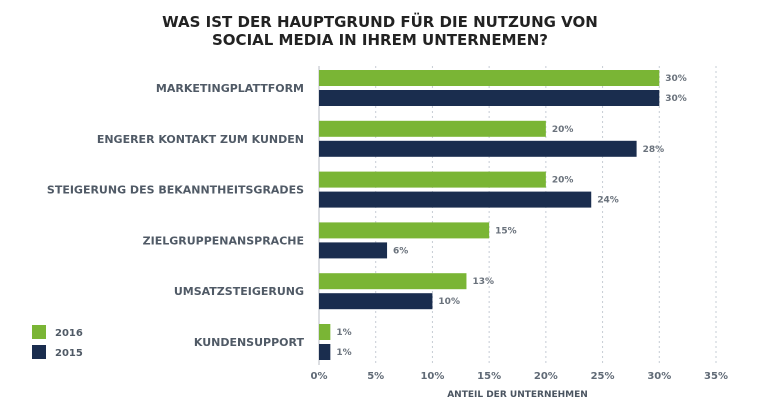 The image size is (760, 411). What do you see at coordinates (69, 333) in the screenshot?
I see `legend-label: 2016` at bounding box center [69, 333].